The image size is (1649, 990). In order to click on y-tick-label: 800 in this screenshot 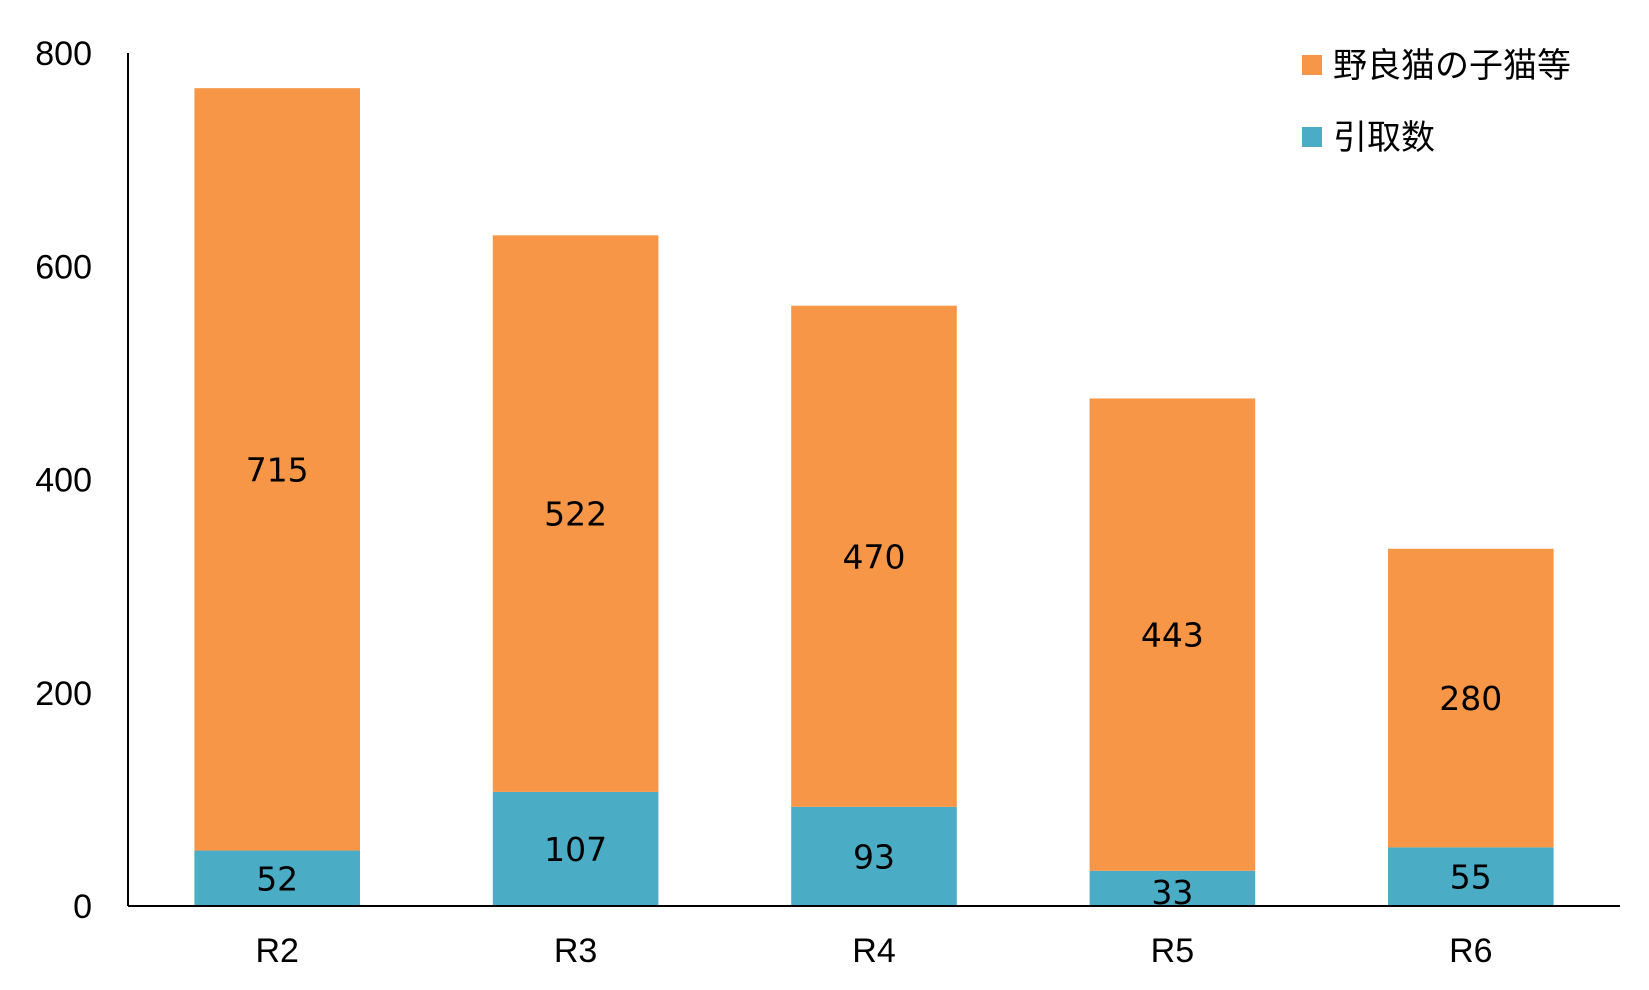, I will do `click(63, 54)`.